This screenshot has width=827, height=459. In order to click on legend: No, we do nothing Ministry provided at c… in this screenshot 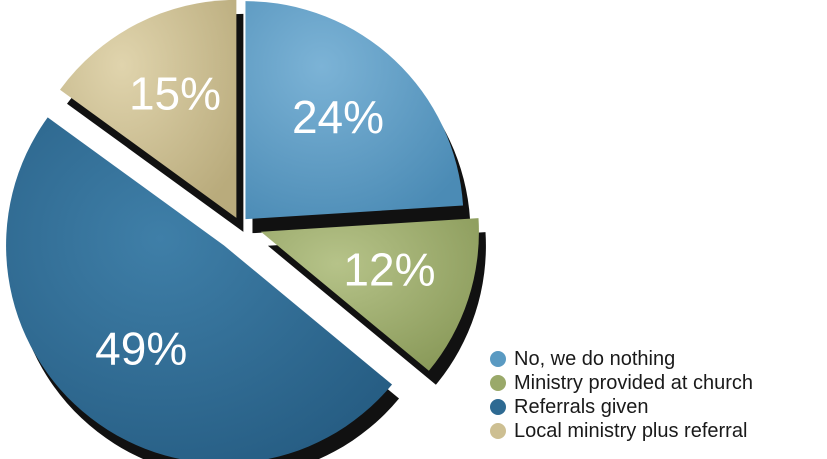, I will do `click(621, 395)`.